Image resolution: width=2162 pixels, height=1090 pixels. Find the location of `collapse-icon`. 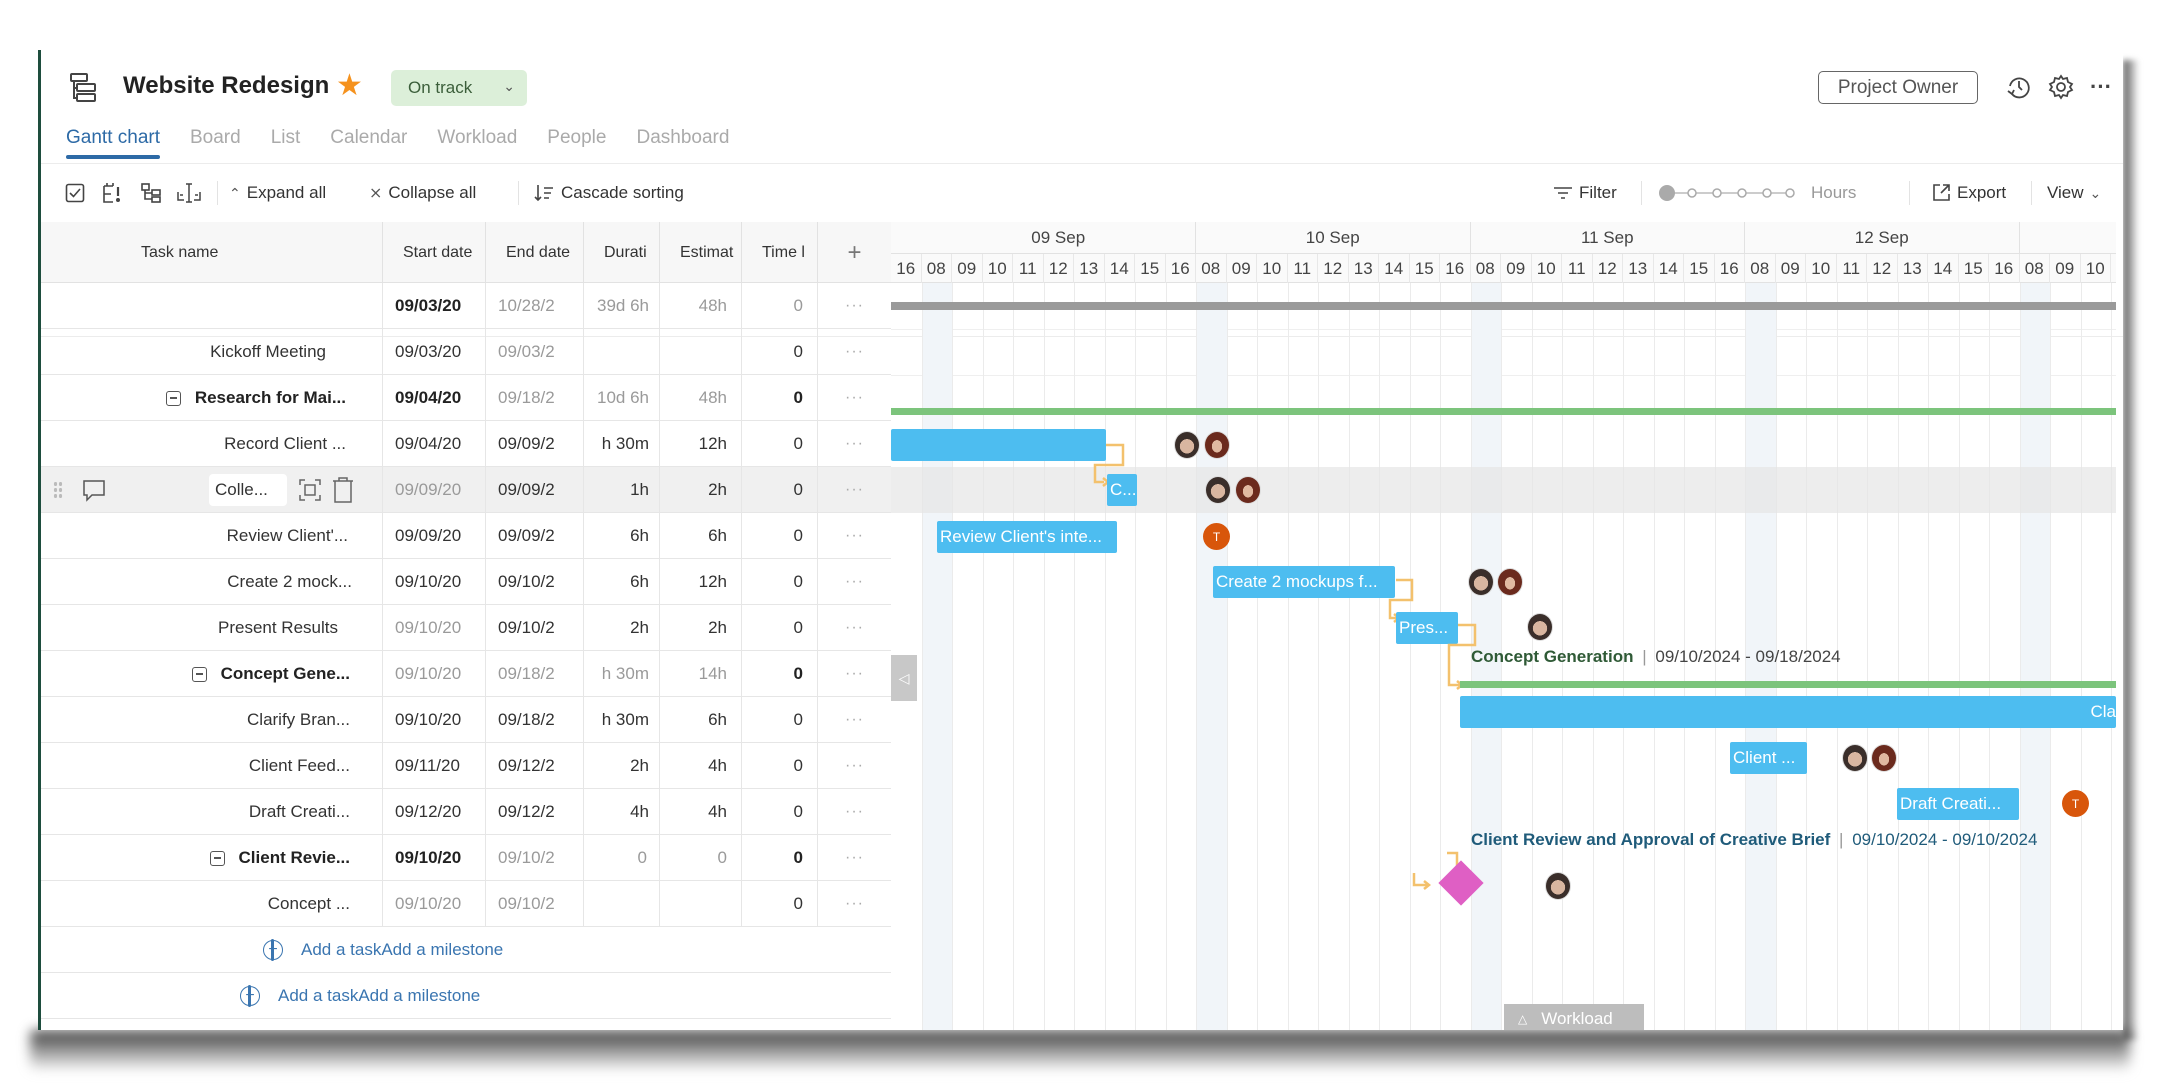

collapse-icon is located at coordinates (199, 674).